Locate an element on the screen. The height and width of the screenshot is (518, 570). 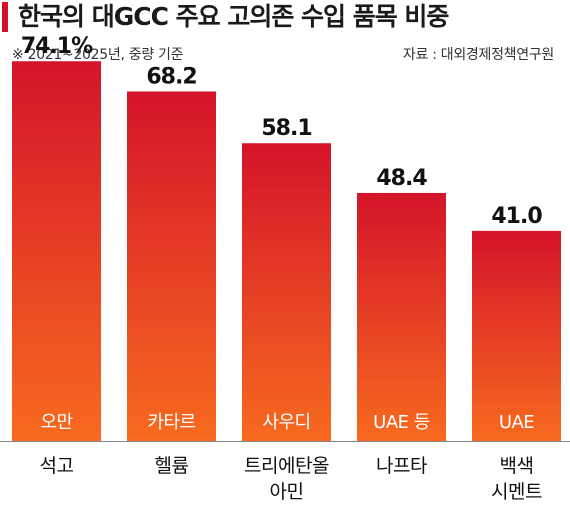
value-label-1: 68.2 is located at coordinates (171, 76).